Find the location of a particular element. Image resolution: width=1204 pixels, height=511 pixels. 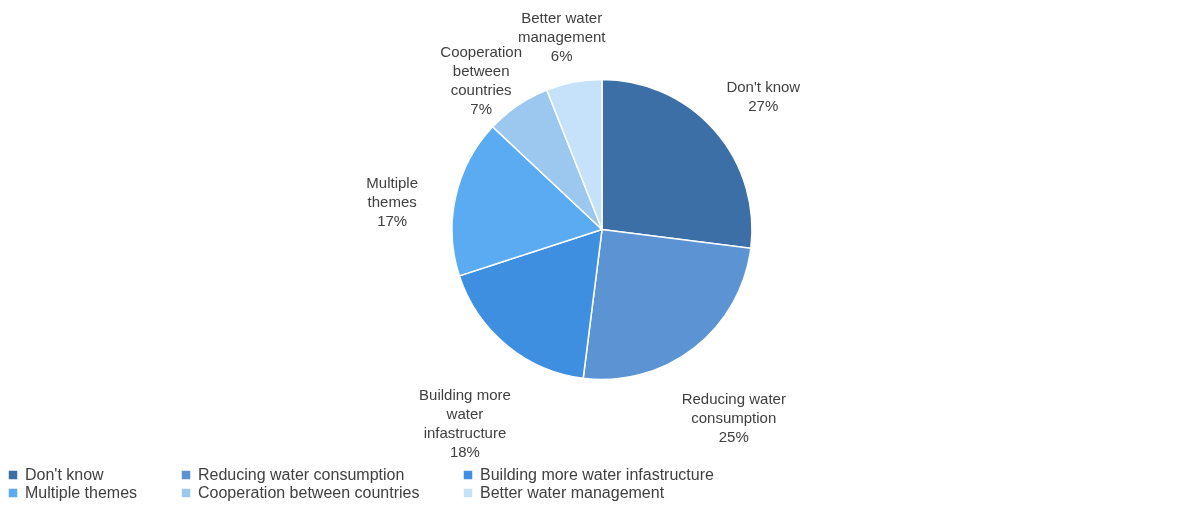

legend-label: Don't know is located at coordinates (65, 474).